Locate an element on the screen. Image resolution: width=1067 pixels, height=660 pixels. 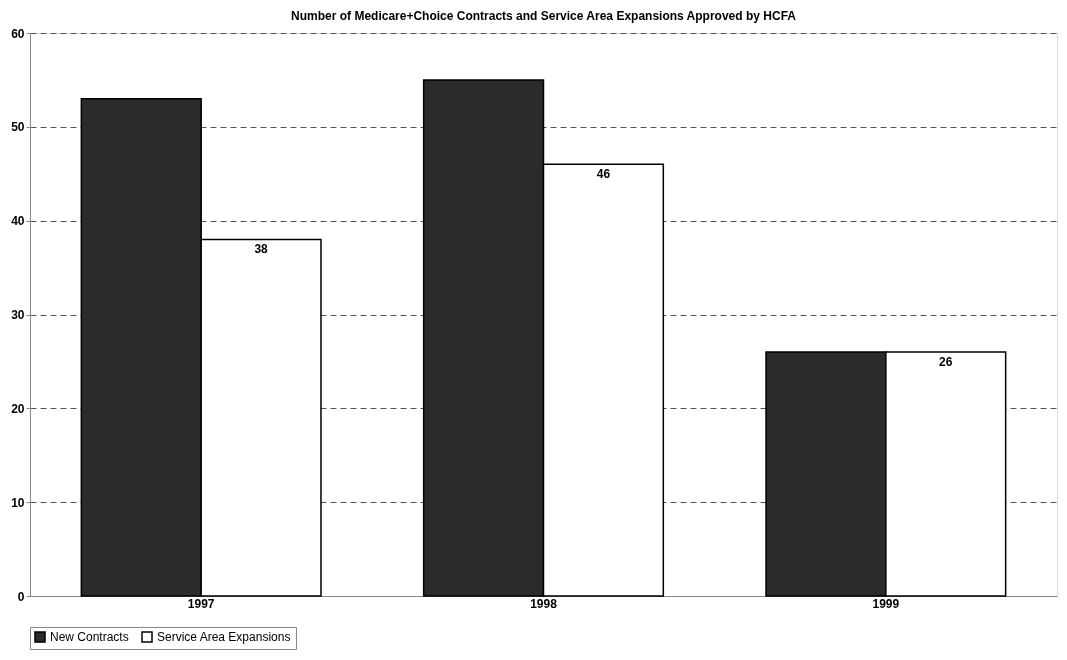
y-tick-label: 10 is located at coordinates (18, 502).